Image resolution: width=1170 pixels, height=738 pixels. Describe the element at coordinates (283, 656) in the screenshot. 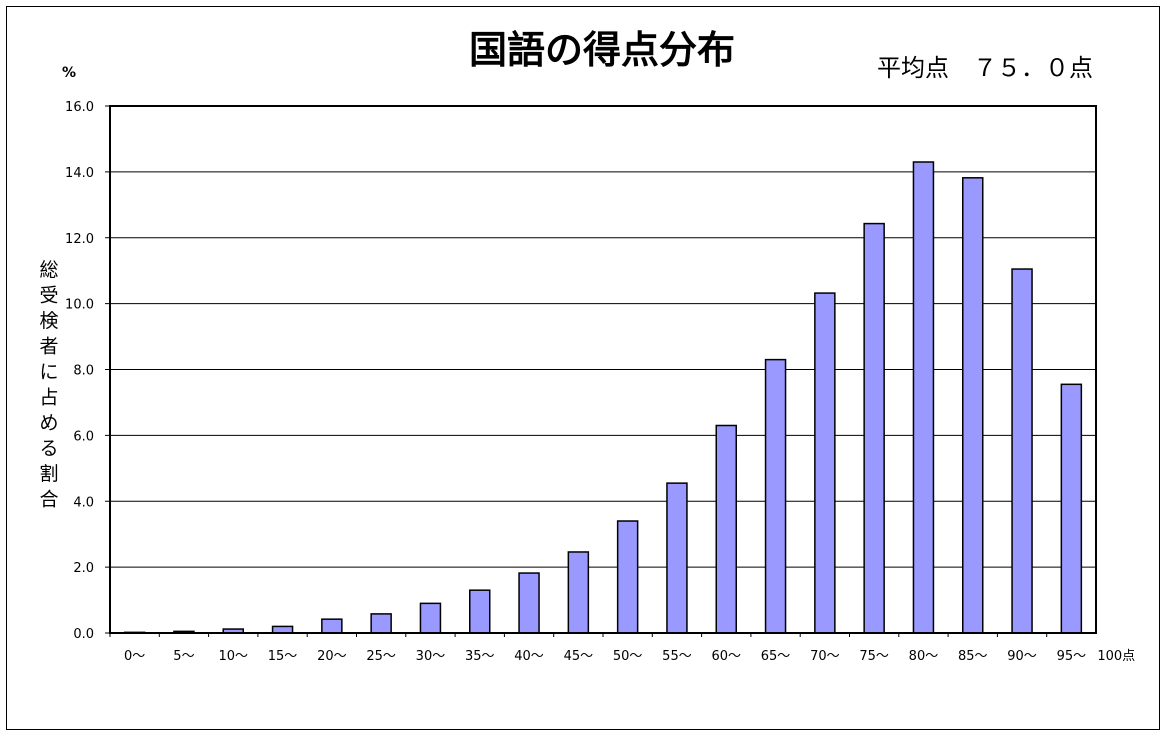

I see `x-tick-label: 15～` at that location.